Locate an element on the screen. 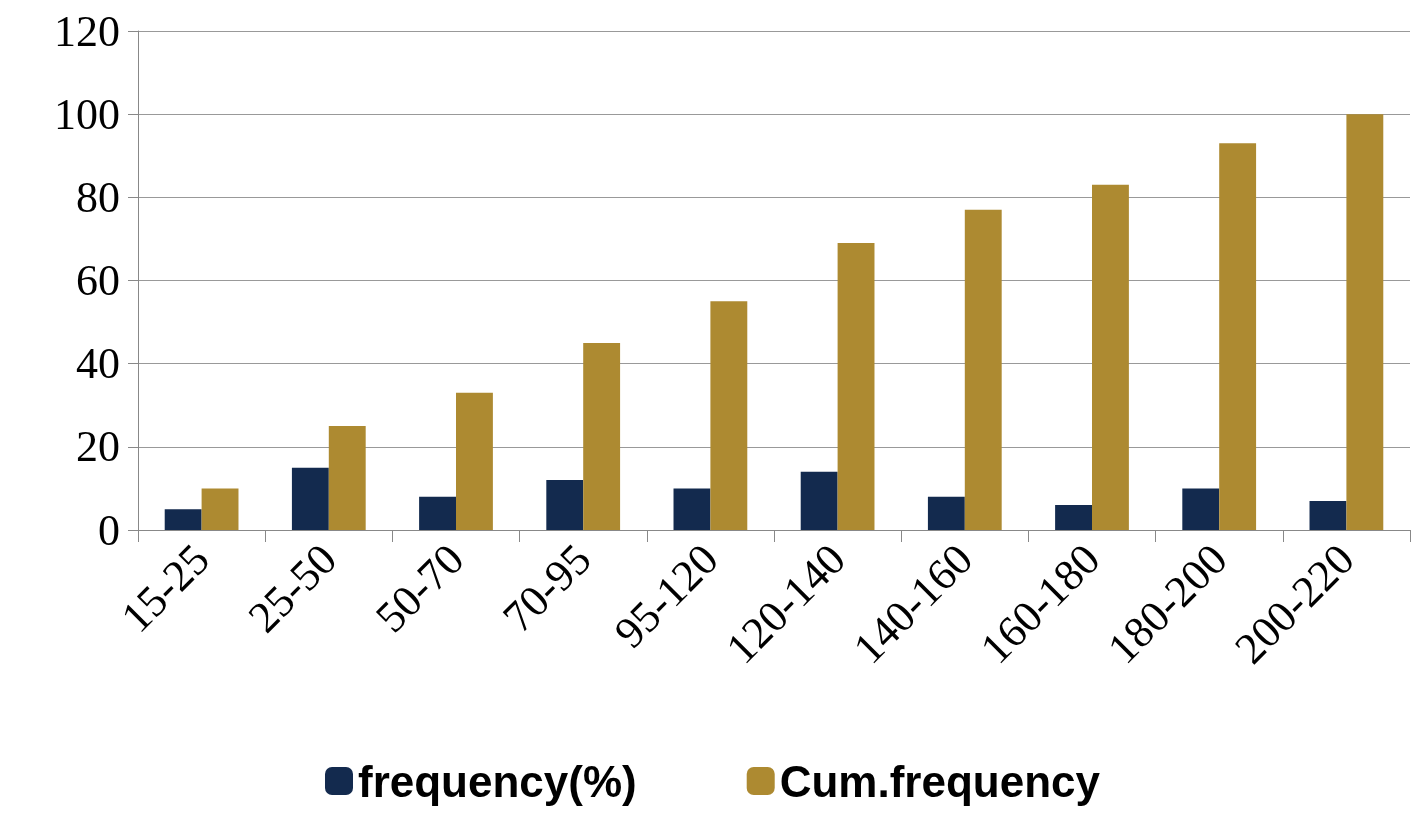  y-tick-label: 20 is located at coordinates (98, 447).